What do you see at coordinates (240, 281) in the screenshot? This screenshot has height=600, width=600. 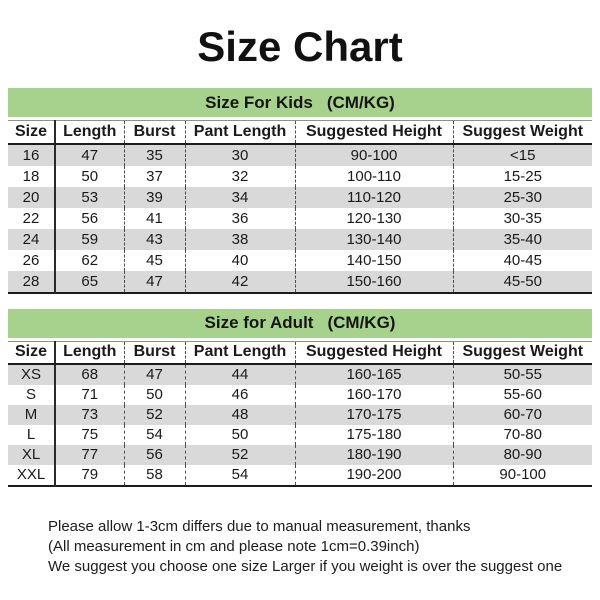 I see `table-cell: 42` at bounding box center [240, 281].